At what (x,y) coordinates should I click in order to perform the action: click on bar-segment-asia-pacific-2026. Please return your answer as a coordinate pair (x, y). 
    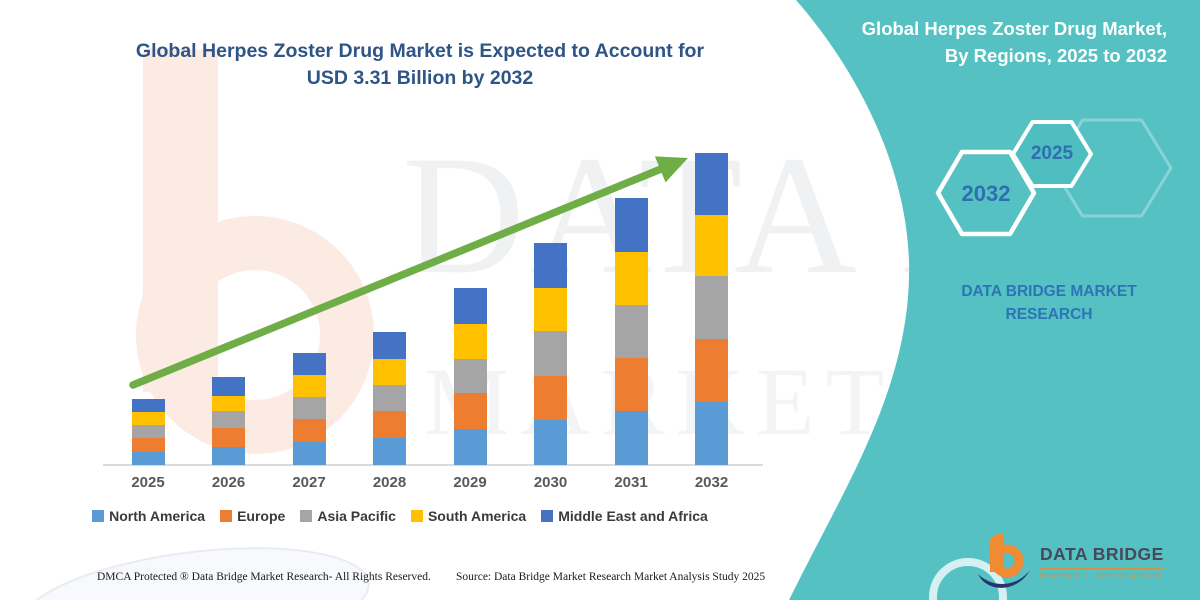
    Looking at the image, I should click on (228, 420).